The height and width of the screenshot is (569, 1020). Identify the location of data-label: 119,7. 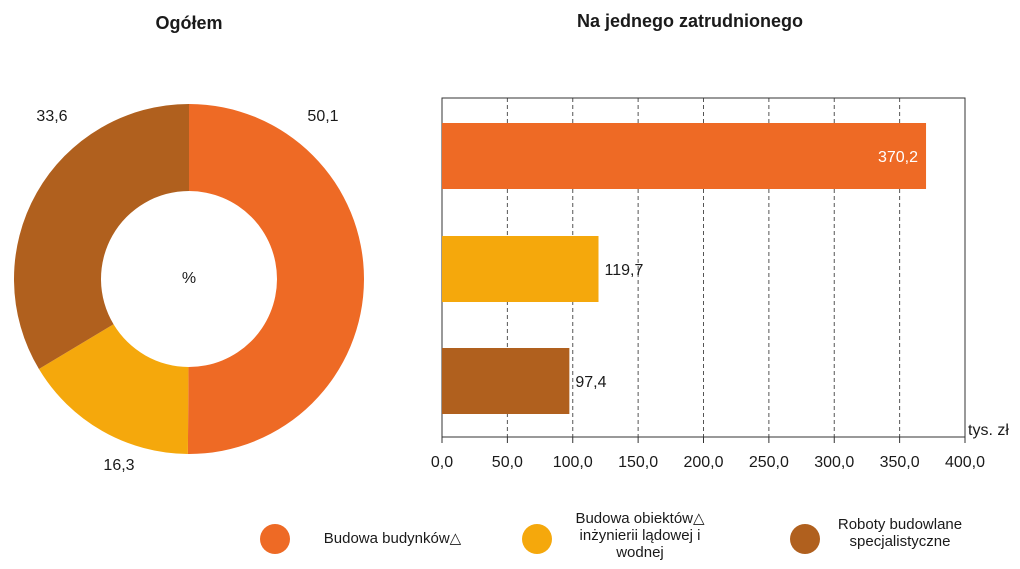
(624, 270).